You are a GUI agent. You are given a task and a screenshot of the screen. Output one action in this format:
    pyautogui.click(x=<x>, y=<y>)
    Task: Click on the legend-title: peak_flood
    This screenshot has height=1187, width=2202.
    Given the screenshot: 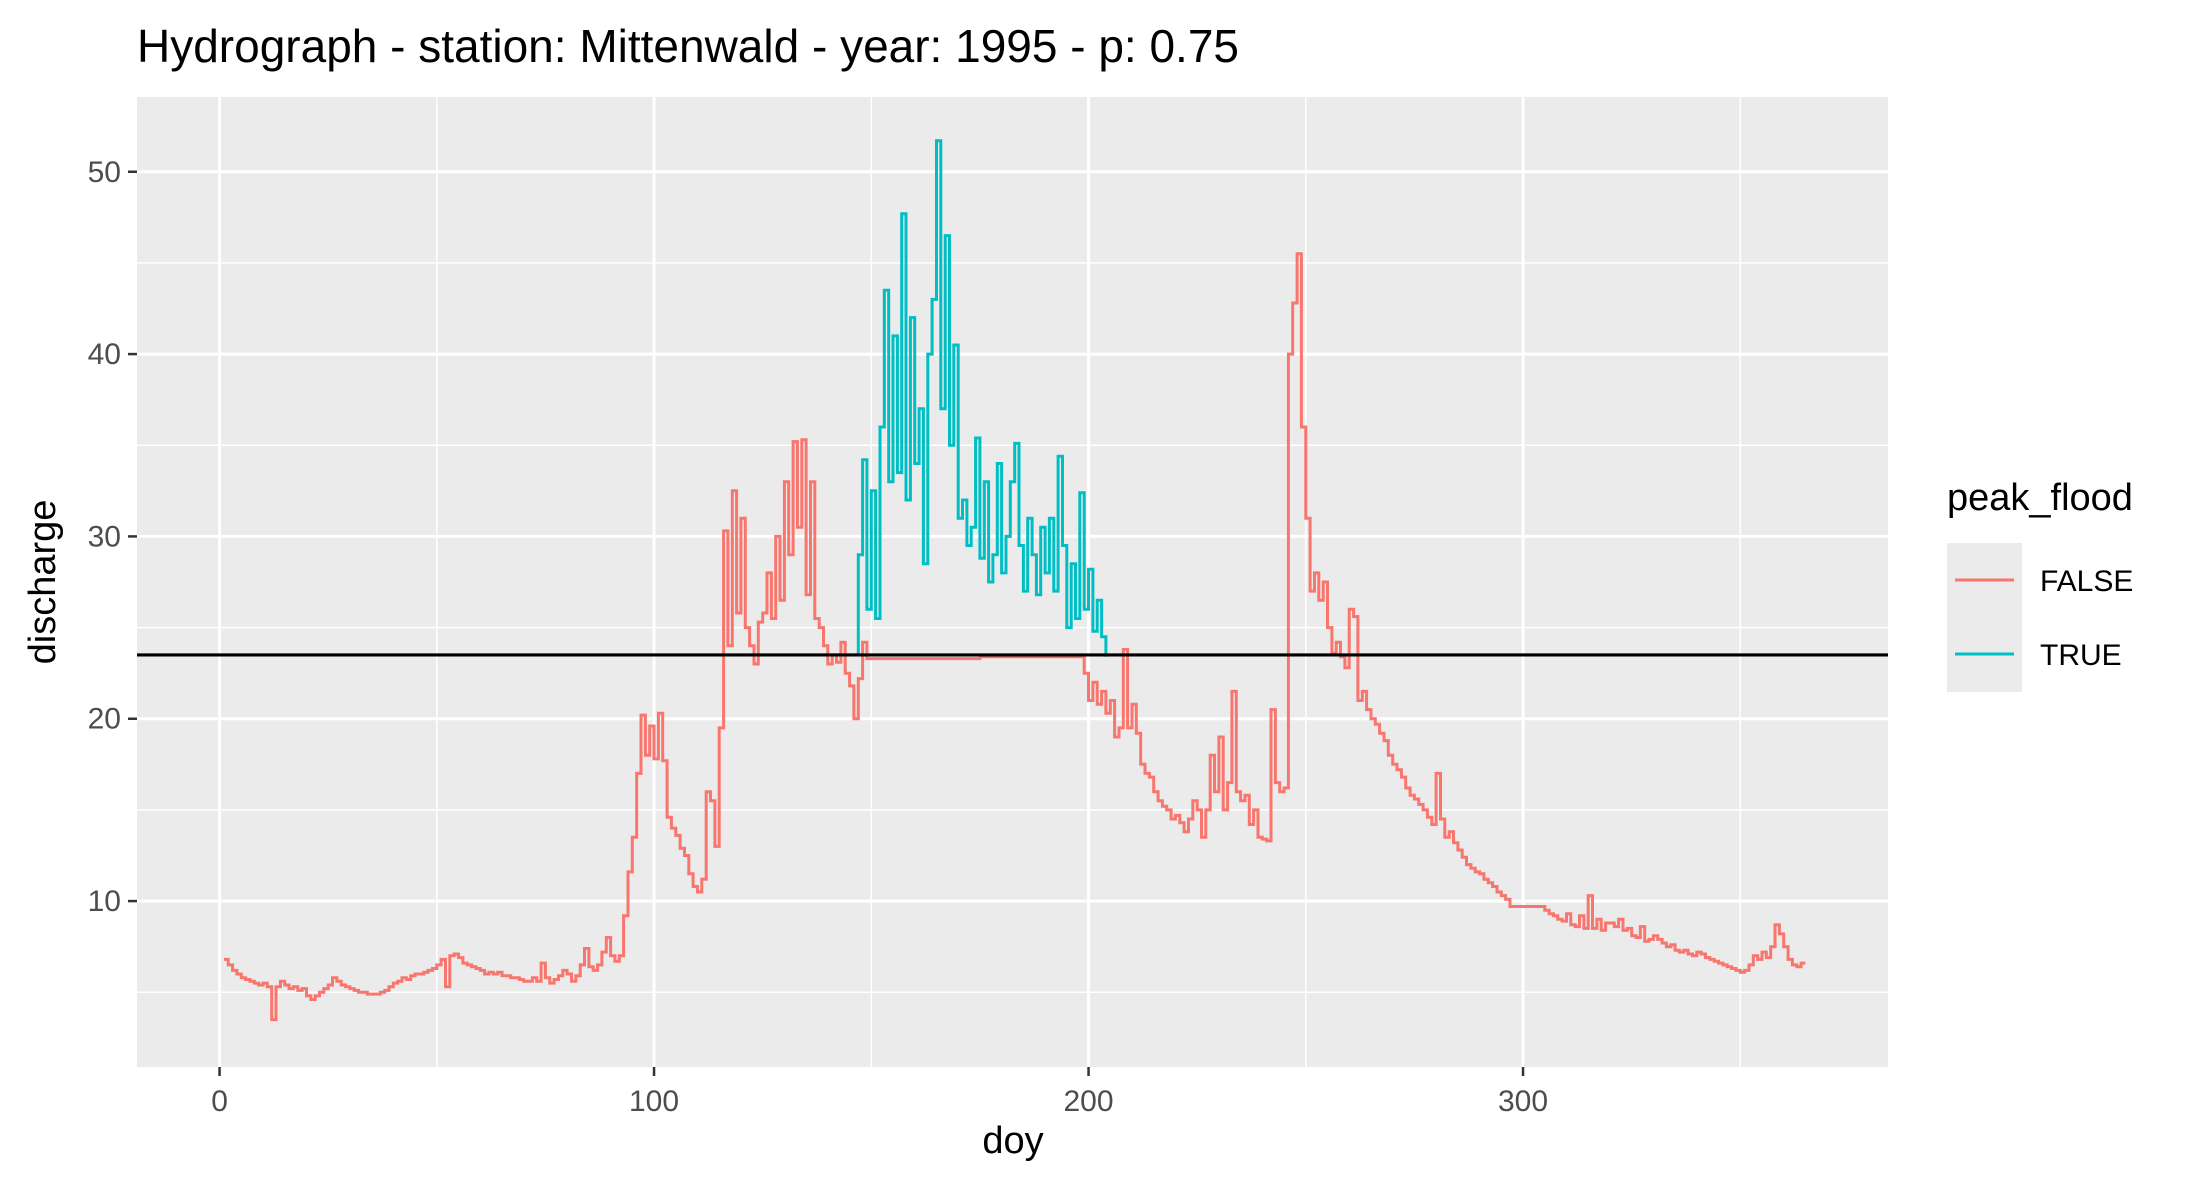 What is the action you would take?
    pyautogui.click(x=2040, y=498)
    